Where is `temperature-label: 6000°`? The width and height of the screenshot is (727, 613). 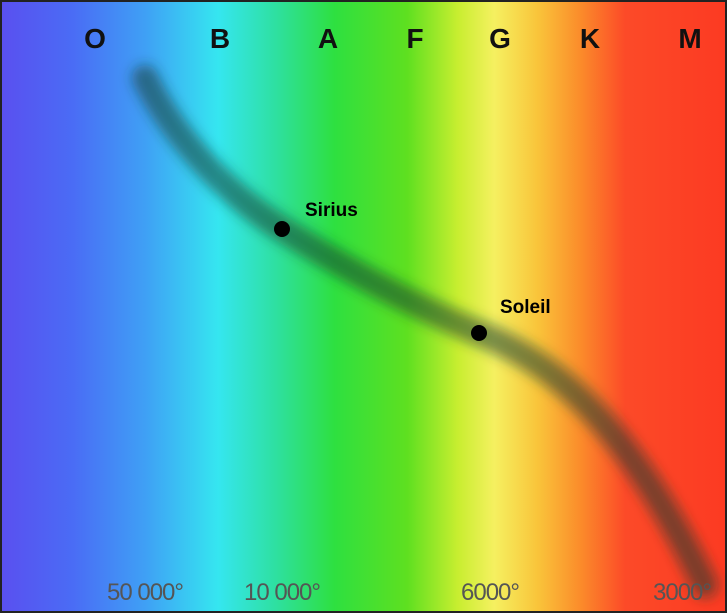
temperature-label: 6000° is located at coordinates (490, 592).